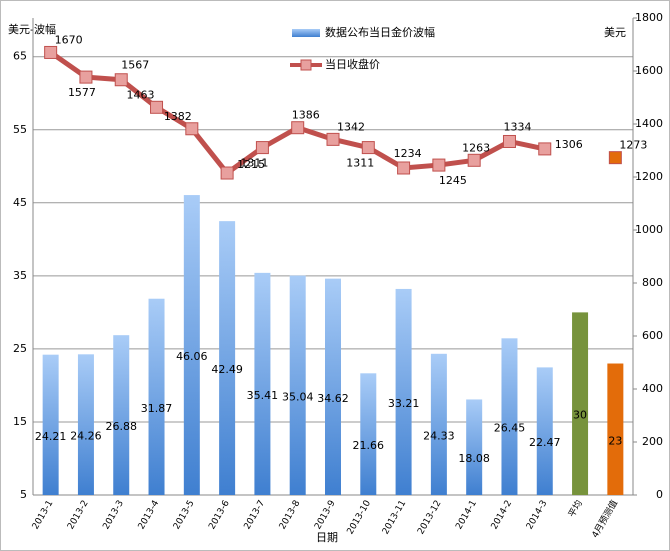  I want to click on x-tick-label: 2013-9, so click(325, 515).